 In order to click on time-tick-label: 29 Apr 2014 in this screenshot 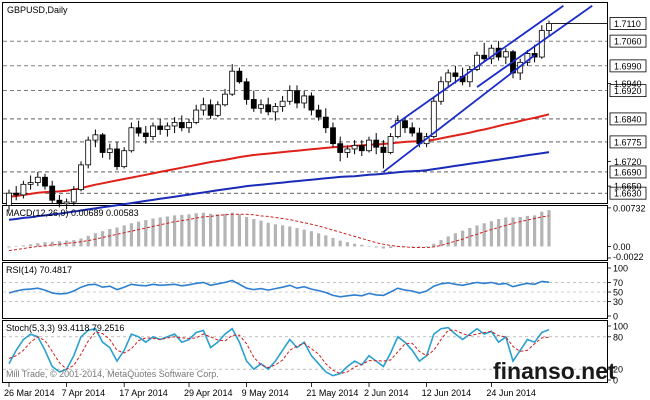, I will do `click(208, 393)`.